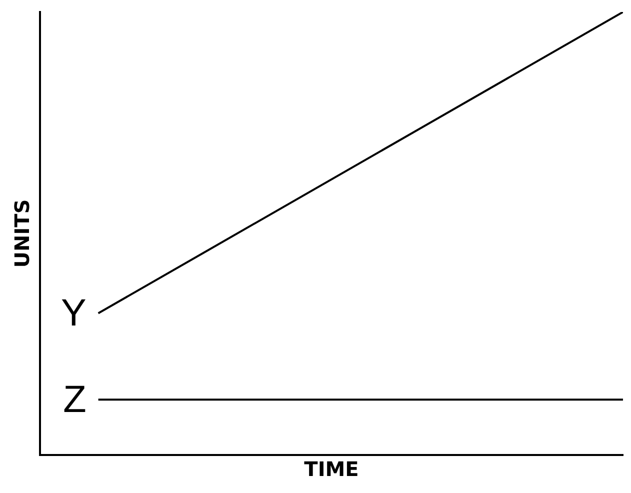  I want to click on x-axis-title: TIME, so click(331, 469).